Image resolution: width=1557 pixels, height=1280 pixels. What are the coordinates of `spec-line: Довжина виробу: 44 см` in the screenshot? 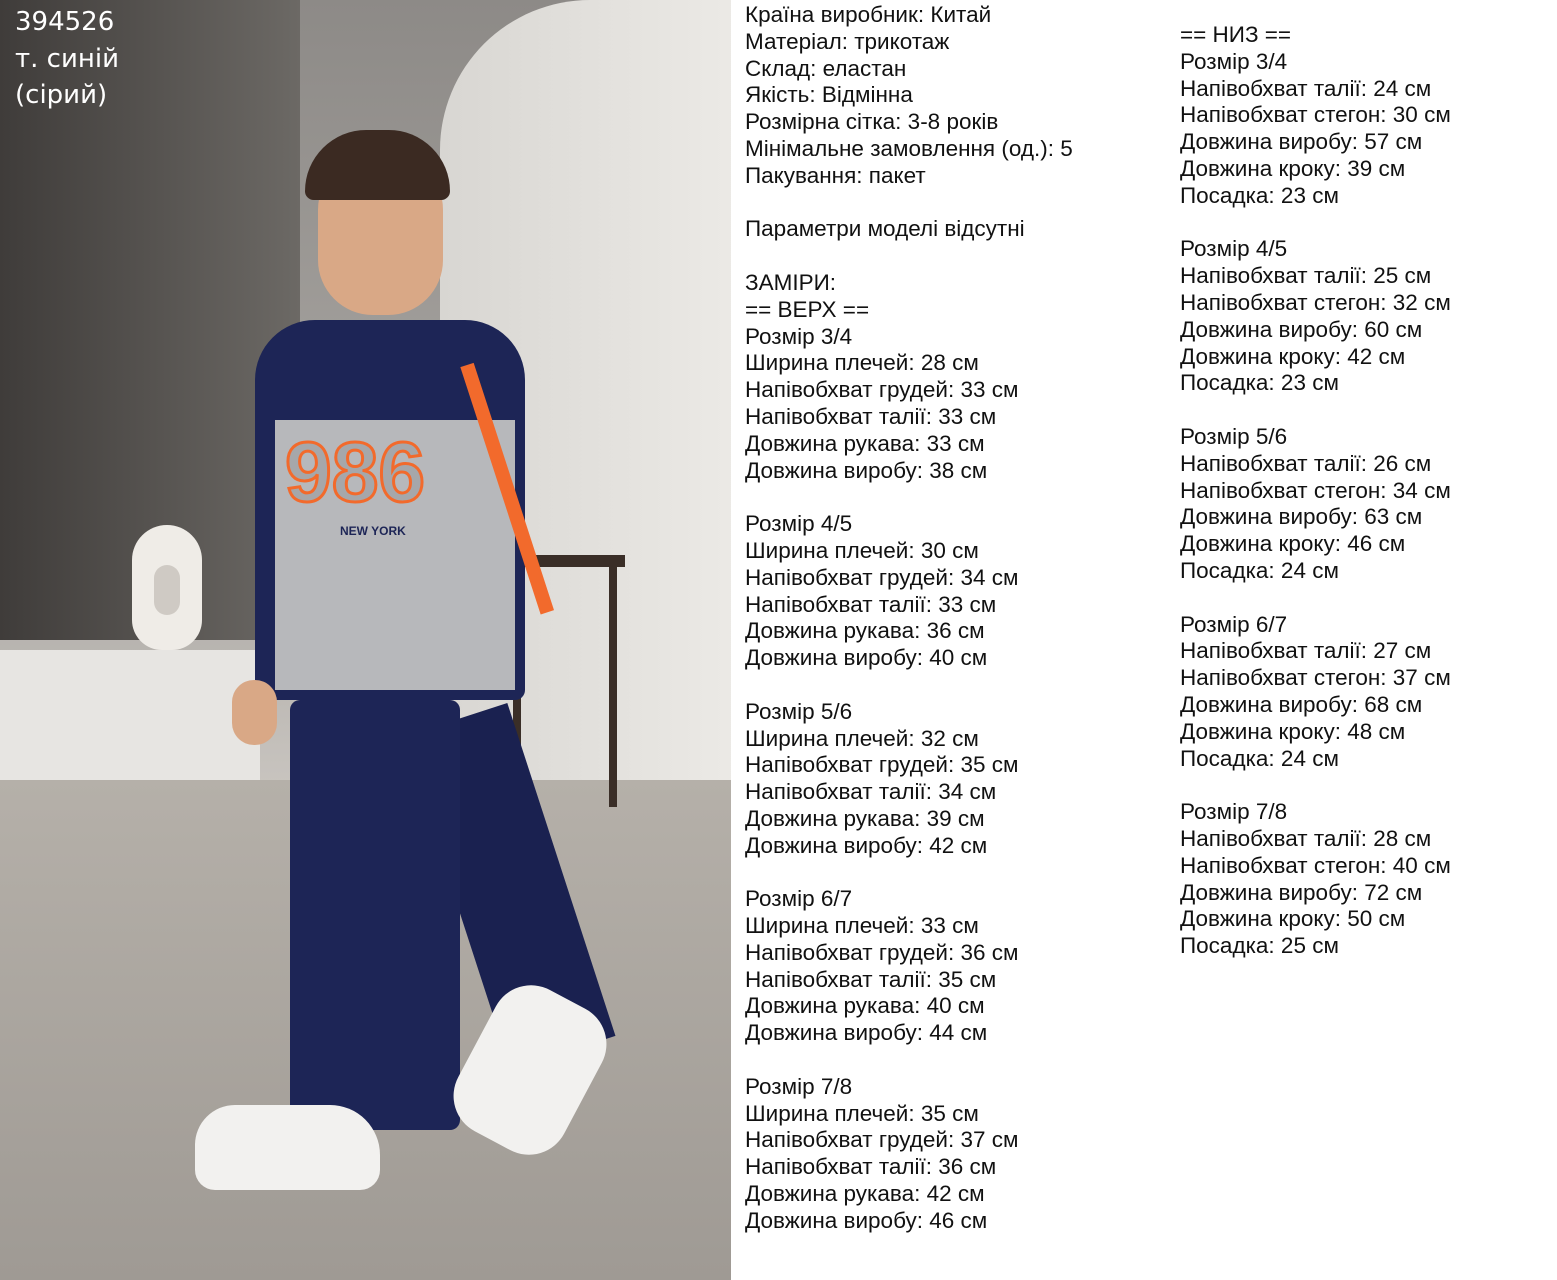 It's located at (866, 1033).